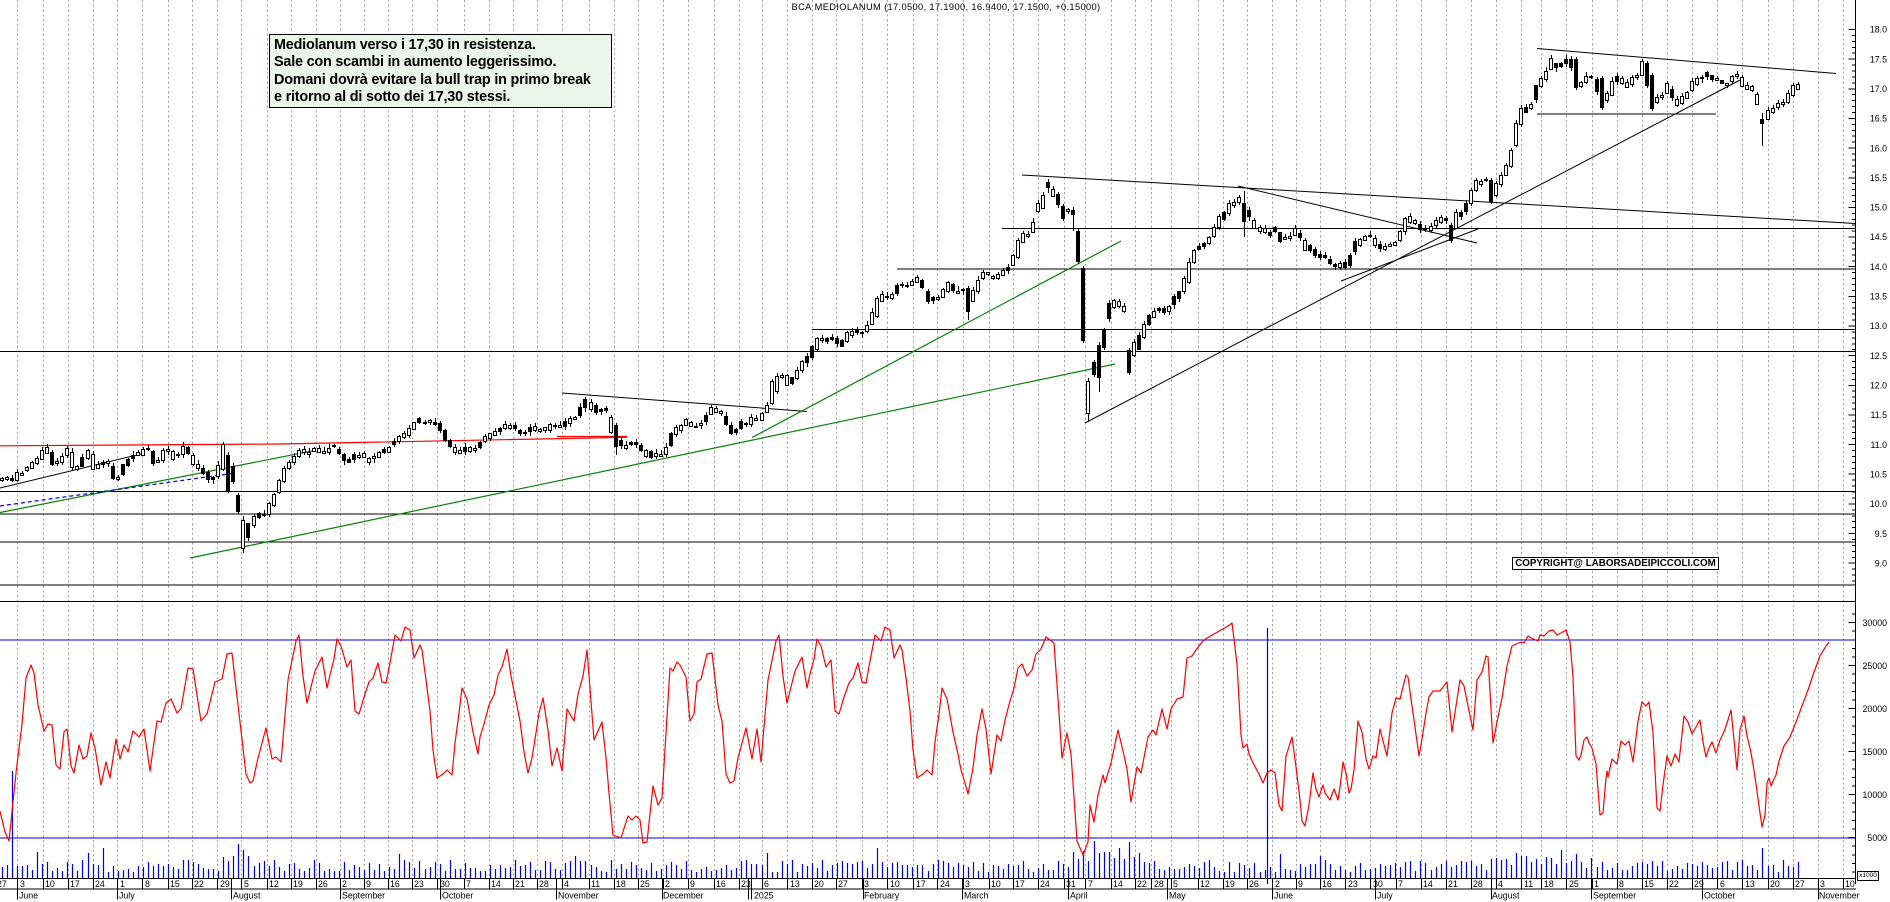 Image resolution: width=1890 pixels, height=902 pixels. What do you see at coordinates (1878, 474) in the screenshot?
I see `svg-text: 10.5` at bounding box center [1878, 474].